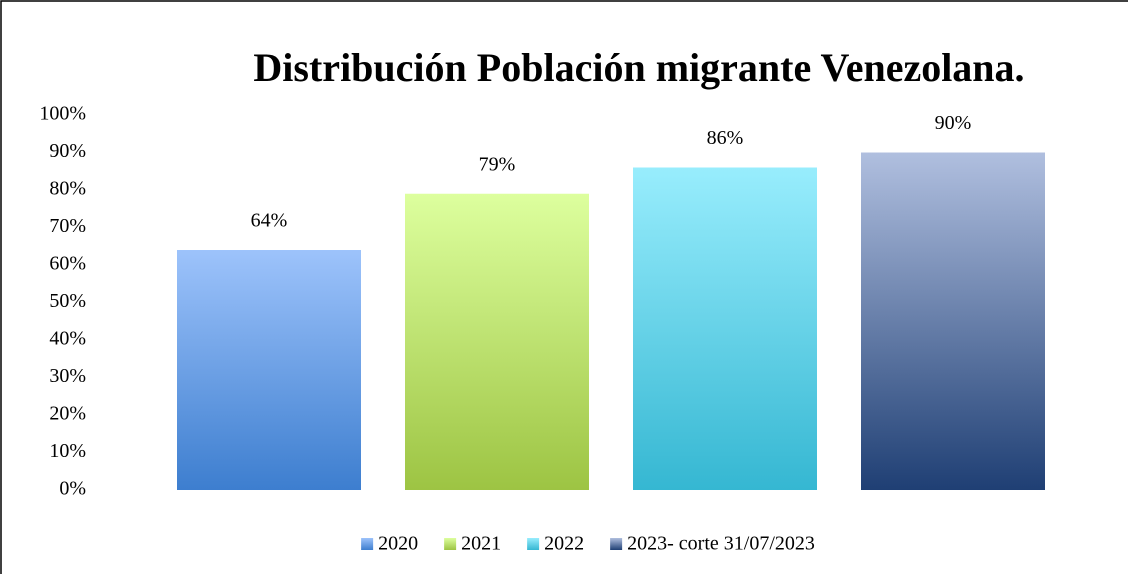 This screenshot has height=574, width=1128. Describe the element at coordinates (67, 264) in the screenshot. I see `y-tick-label: 60%` at that location.